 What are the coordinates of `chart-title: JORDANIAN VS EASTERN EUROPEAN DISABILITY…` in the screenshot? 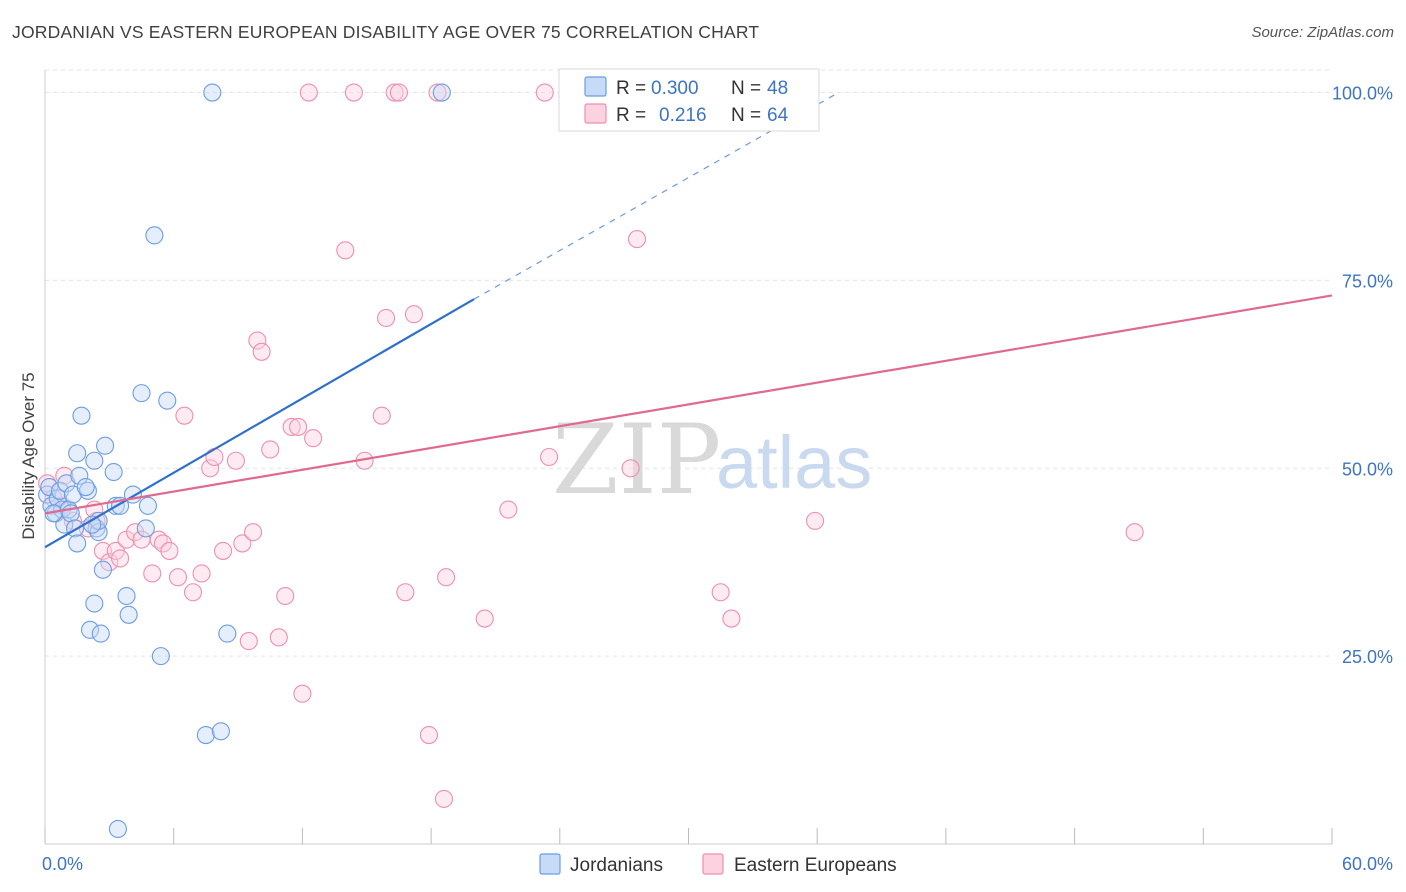 It's located at (386, 32).